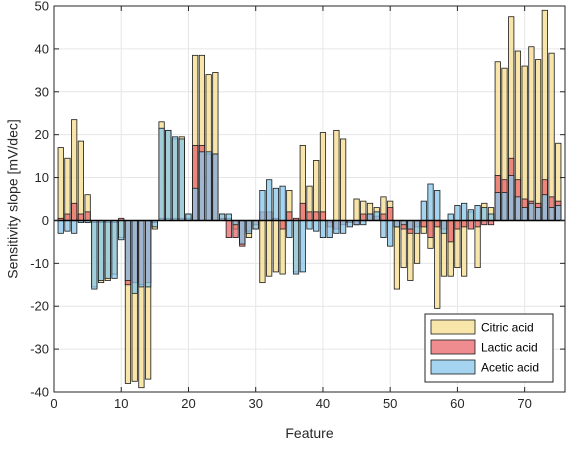  What do you see at coordinates (390, 403) in the screenshot?
I see `x-tick-label: 50` at bounding box center [390, 403].